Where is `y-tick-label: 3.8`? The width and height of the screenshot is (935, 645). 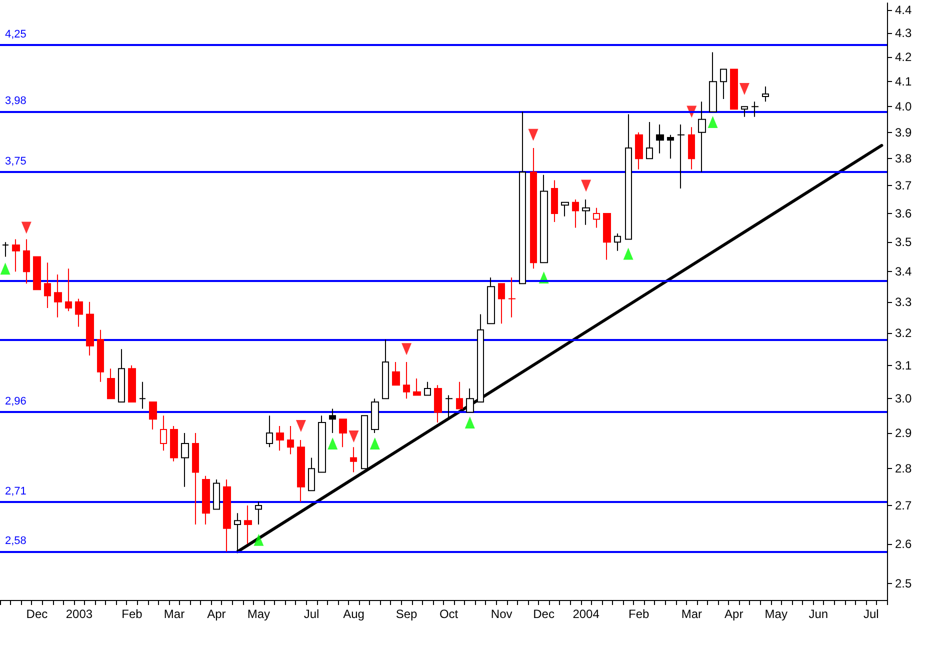
y-tick-label: 3.8 is located at coordinates (903, 159).